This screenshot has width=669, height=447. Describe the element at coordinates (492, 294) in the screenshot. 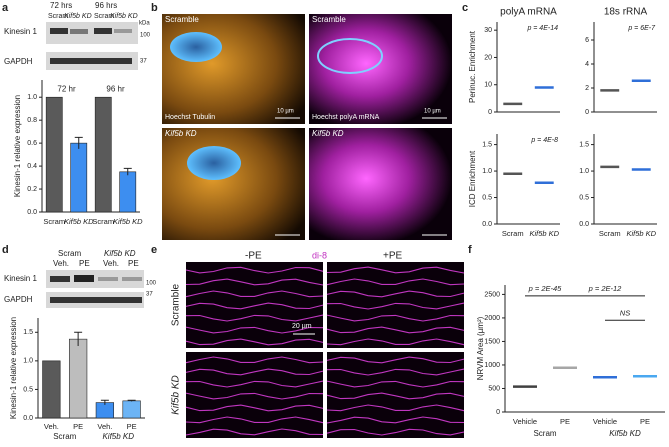

I see `y-tick-label: 2500` at that location.